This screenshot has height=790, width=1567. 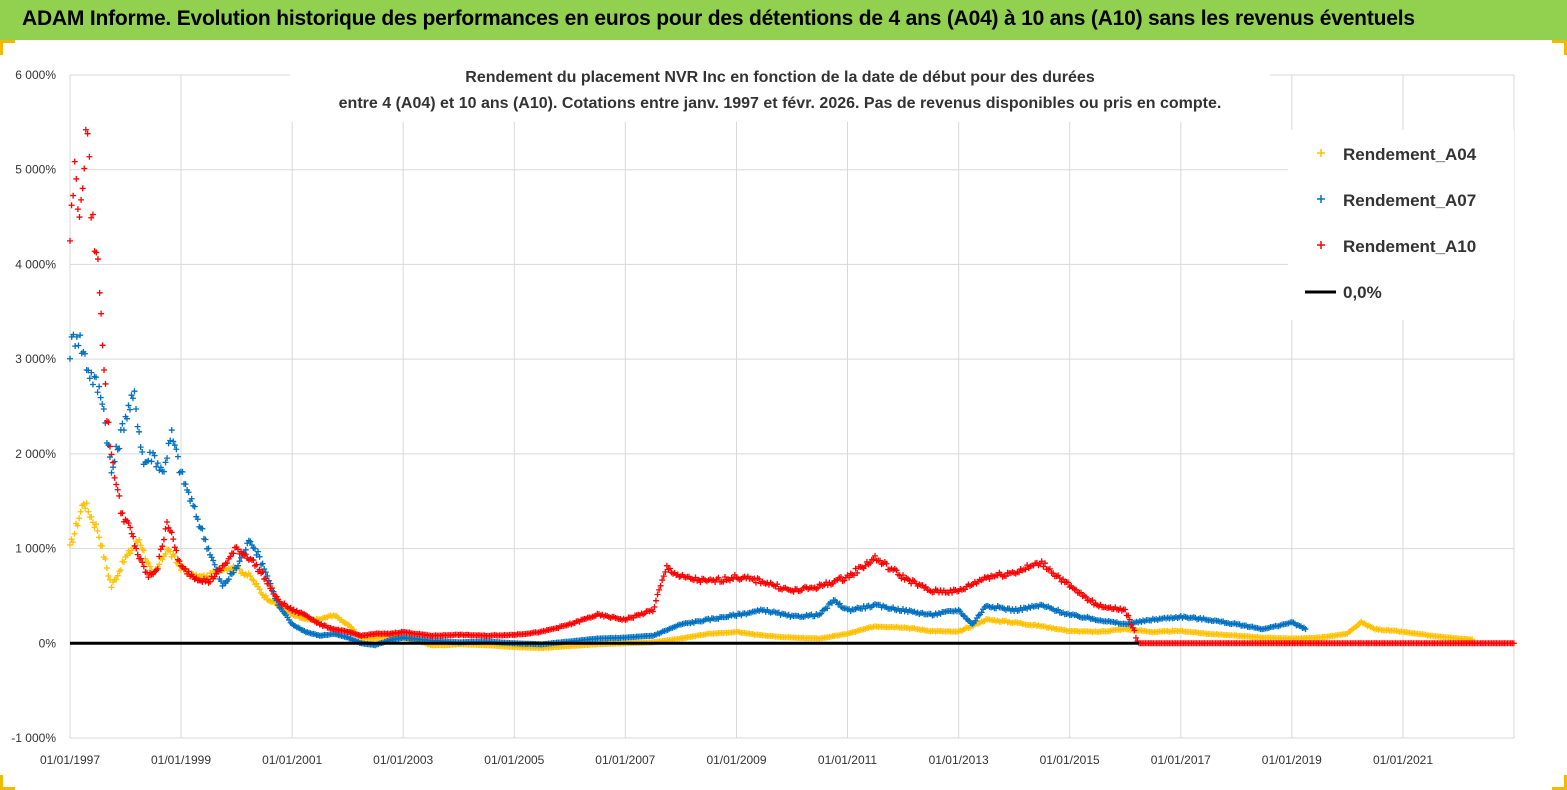 What do you see at coordinates (847, 760) in the screenshot?
I see `x-tick-label: 01/01/2011` at bounding box center [847, 760].